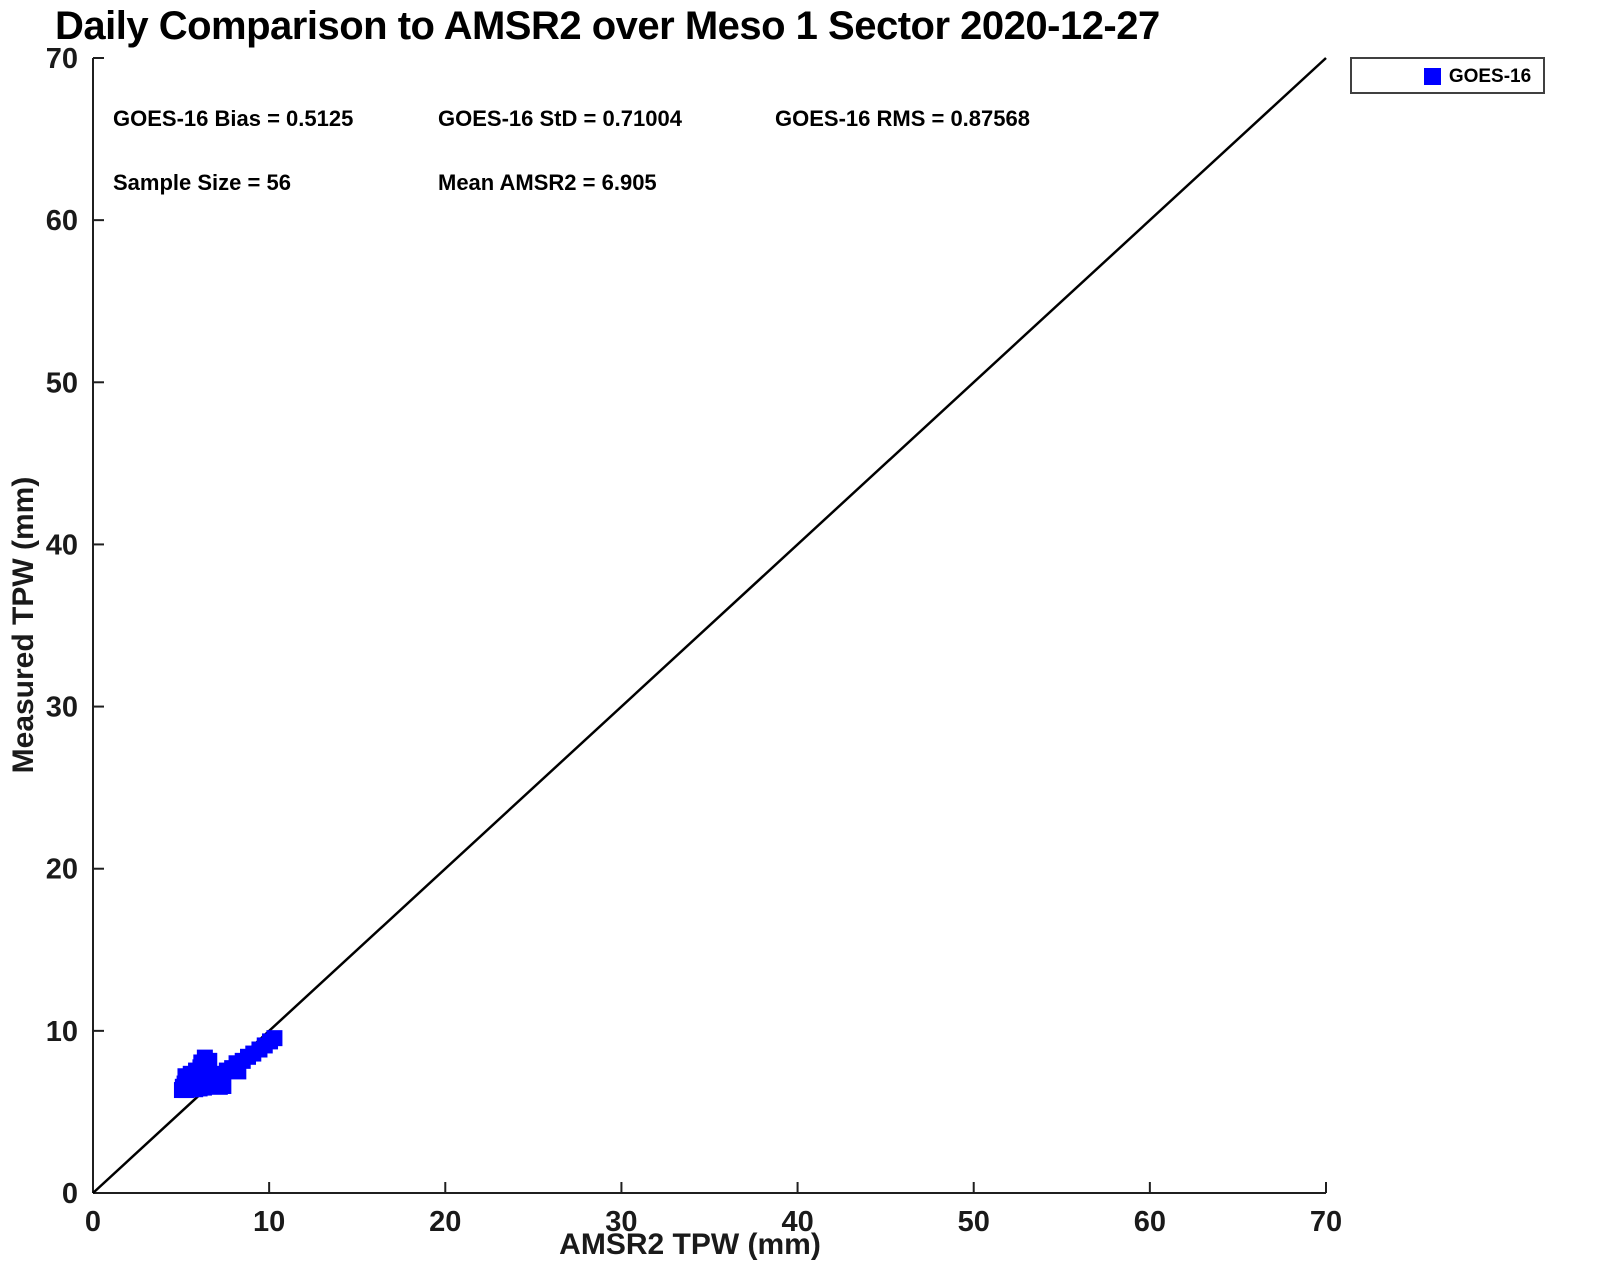  What do you see at coordinates (1490, 76) in the screenshot?
I see `legend-label: GOES-16` at bounding box center [1490, 76].